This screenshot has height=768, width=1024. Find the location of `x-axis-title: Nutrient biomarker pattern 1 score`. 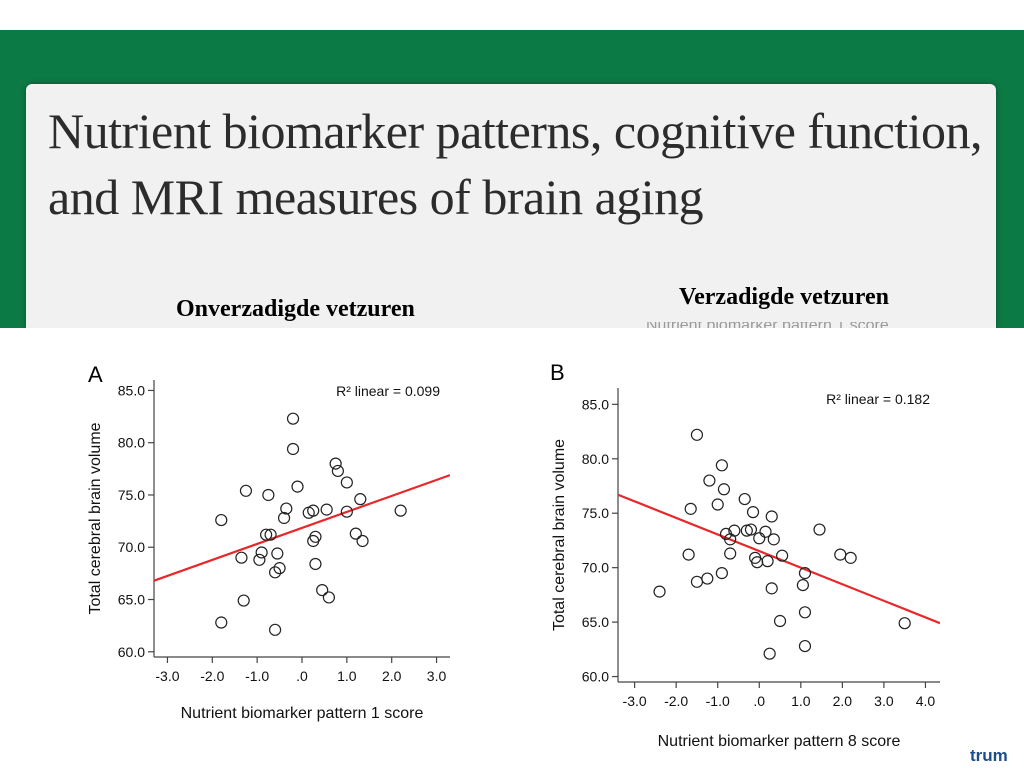

x-axis-title: Nutrient biomarker pattern 1 score is located at coordinates (302, 713).